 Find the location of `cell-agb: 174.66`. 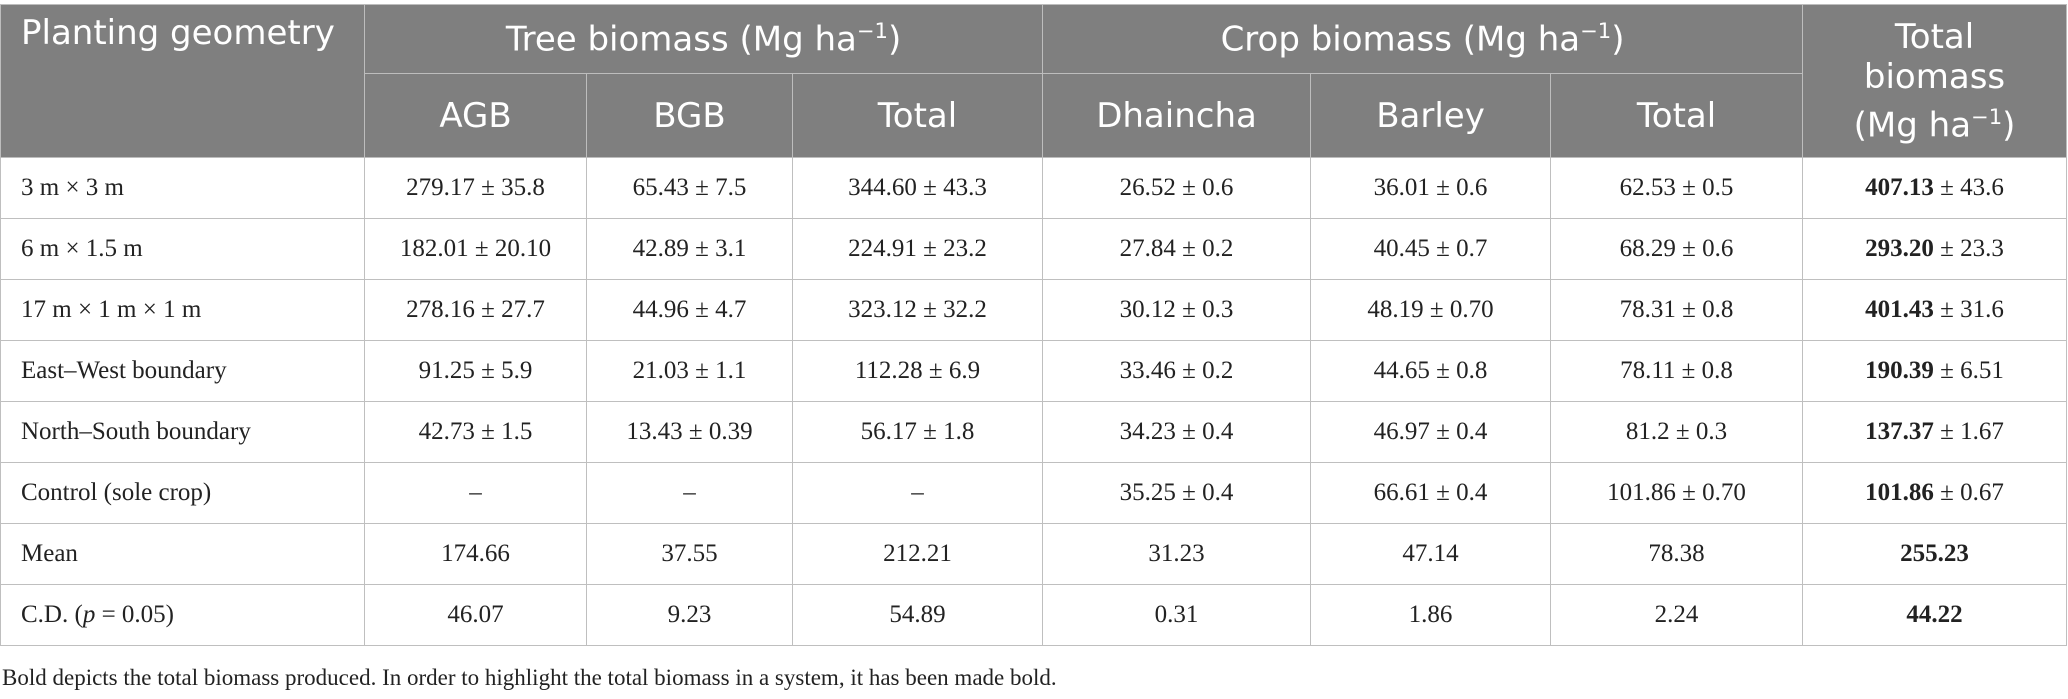

cell-agb: 174.66 is located at coordinates (475, 554).